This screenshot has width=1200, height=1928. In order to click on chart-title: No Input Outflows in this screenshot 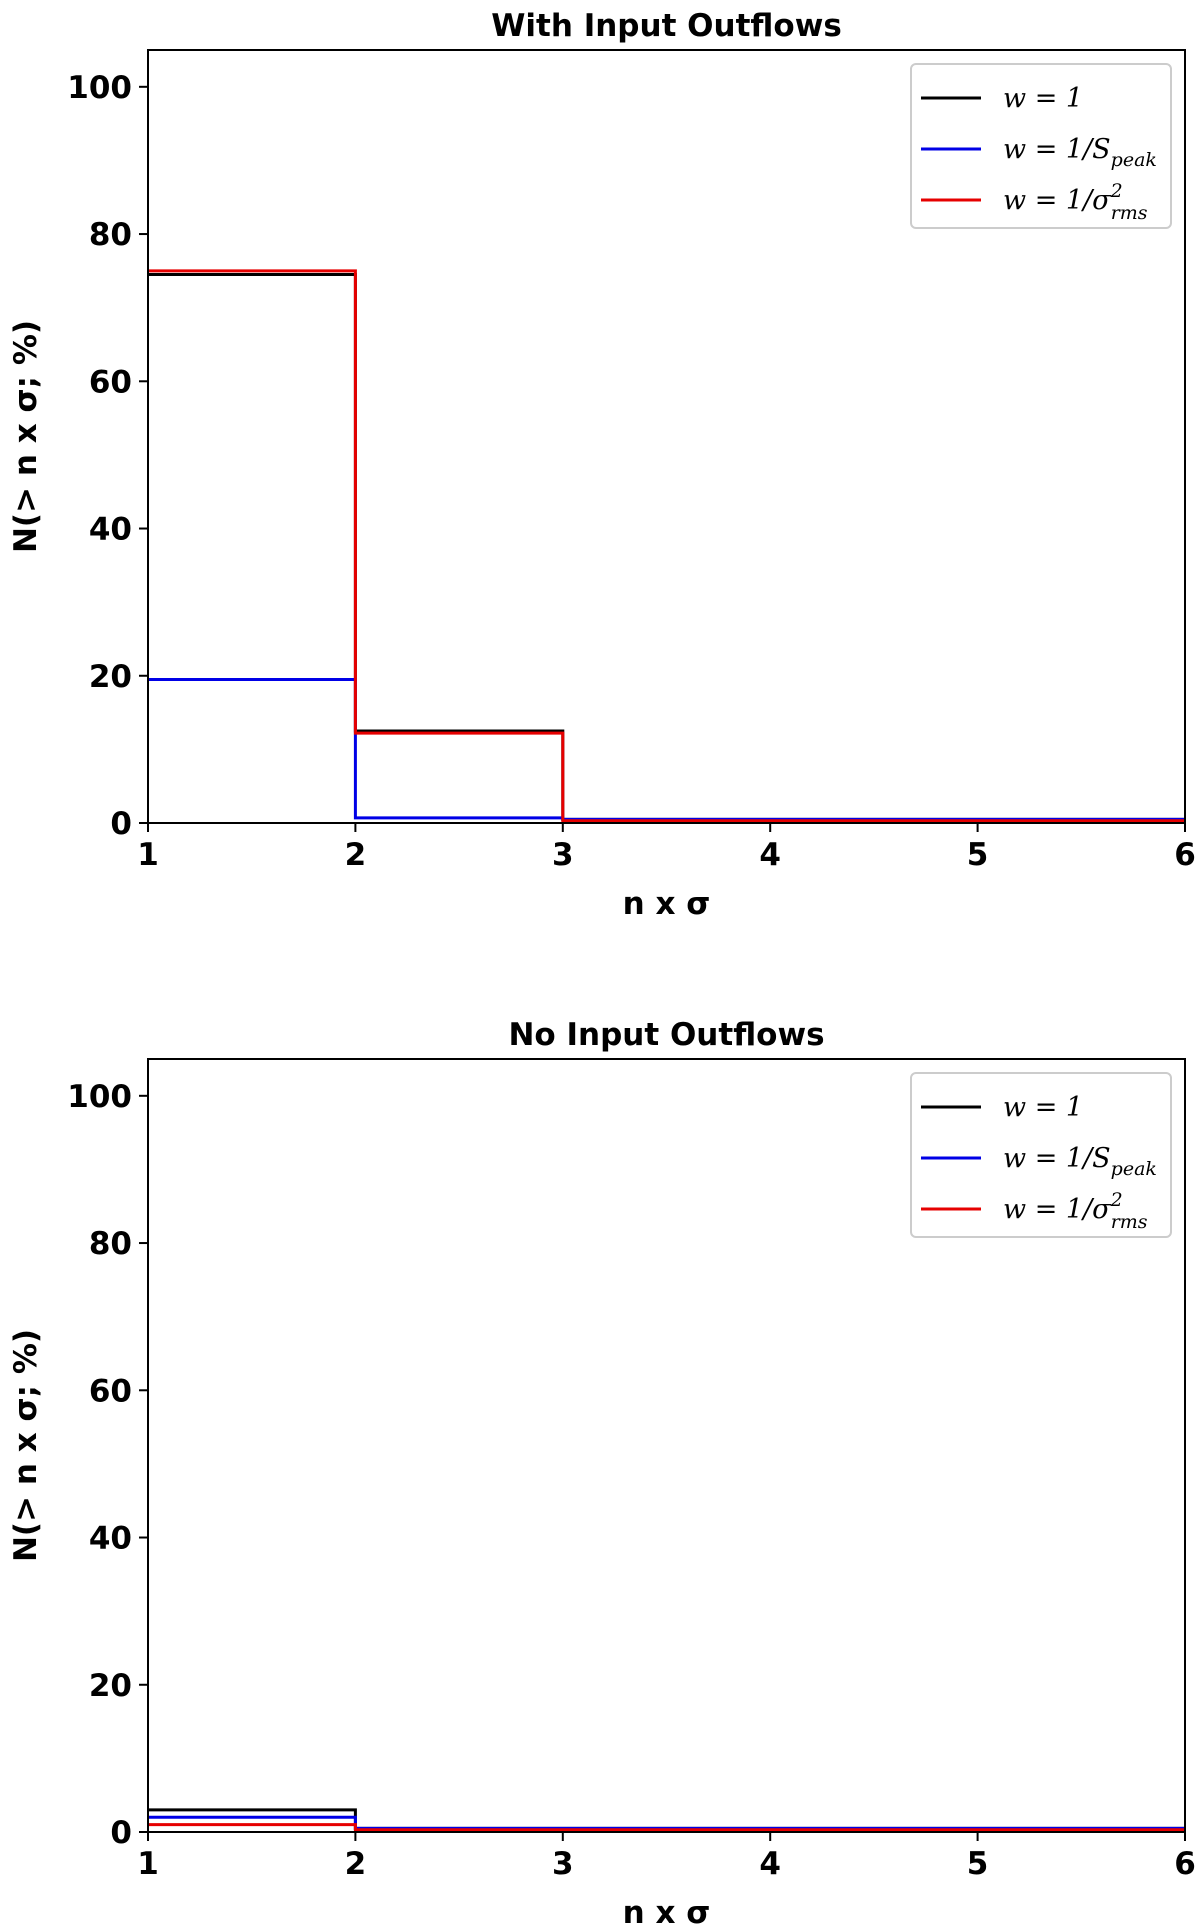, I will do `click(666, 1035)`.